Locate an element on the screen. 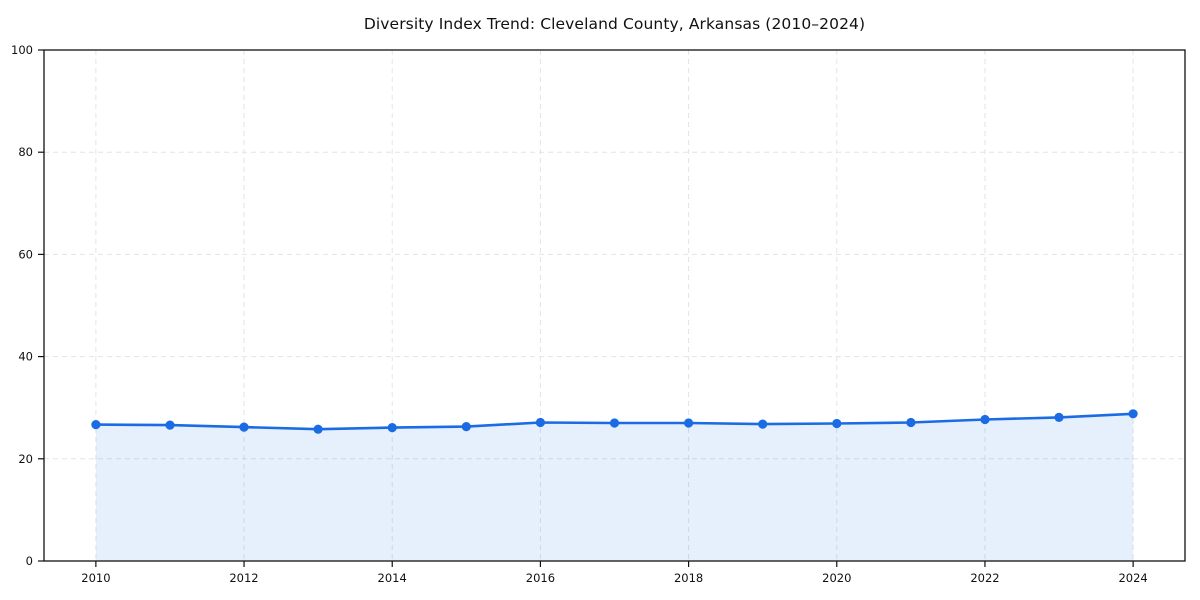  x-tick-label: 2014 is located at coordinates (392, 578).